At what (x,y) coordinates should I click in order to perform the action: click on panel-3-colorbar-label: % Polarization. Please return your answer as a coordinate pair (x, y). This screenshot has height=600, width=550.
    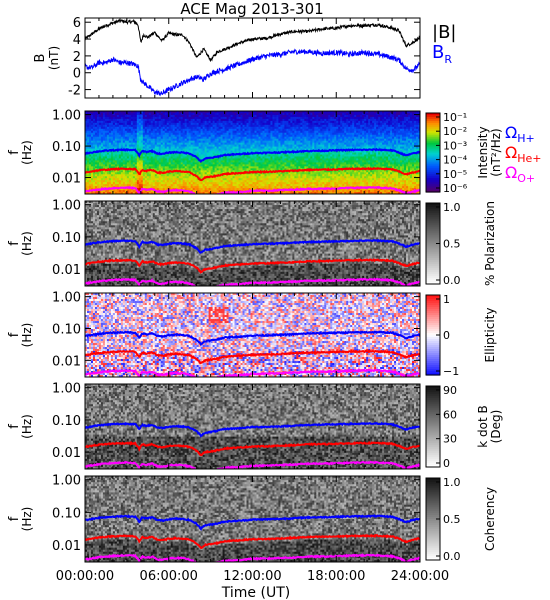
    Looking at the image, I should click on (490, 243).